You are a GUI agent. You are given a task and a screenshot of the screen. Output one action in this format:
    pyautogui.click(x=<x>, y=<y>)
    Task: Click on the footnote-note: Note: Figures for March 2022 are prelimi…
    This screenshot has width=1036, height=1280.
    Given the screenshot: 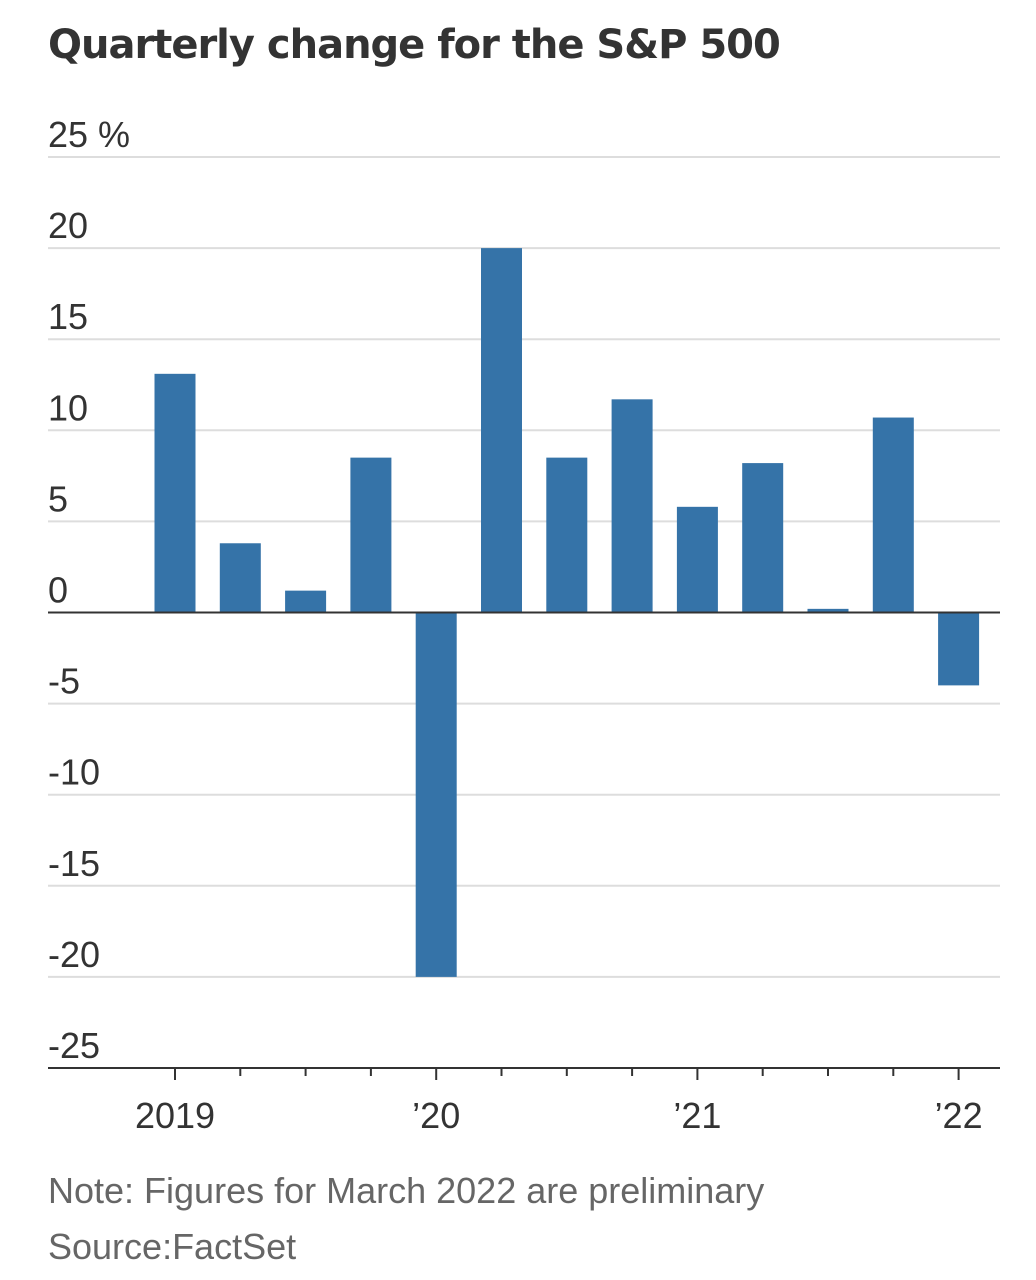 What is the action you would take?
    pyautogui.click(x=406, y=1190)
    